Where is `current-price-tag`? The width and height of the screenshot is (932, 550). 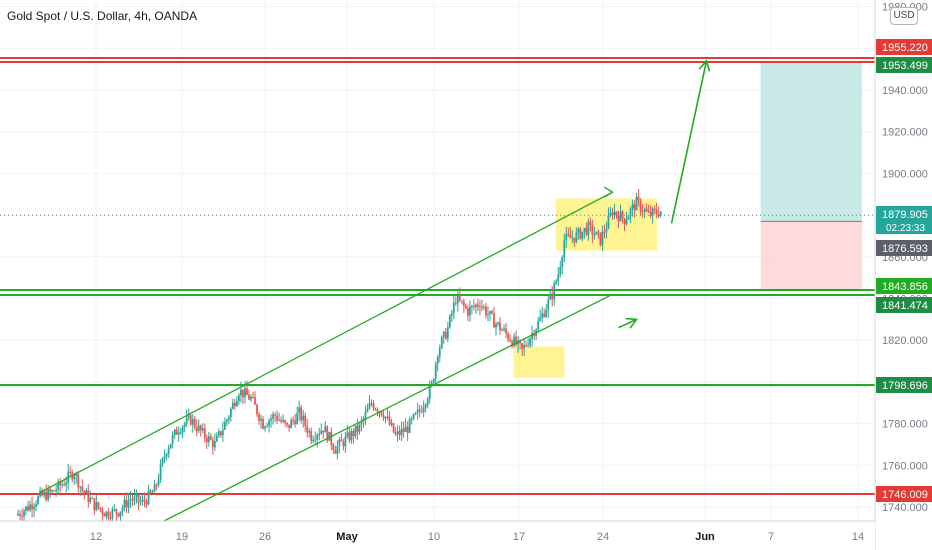
current-price-tag is located at coordinates (904, 220).